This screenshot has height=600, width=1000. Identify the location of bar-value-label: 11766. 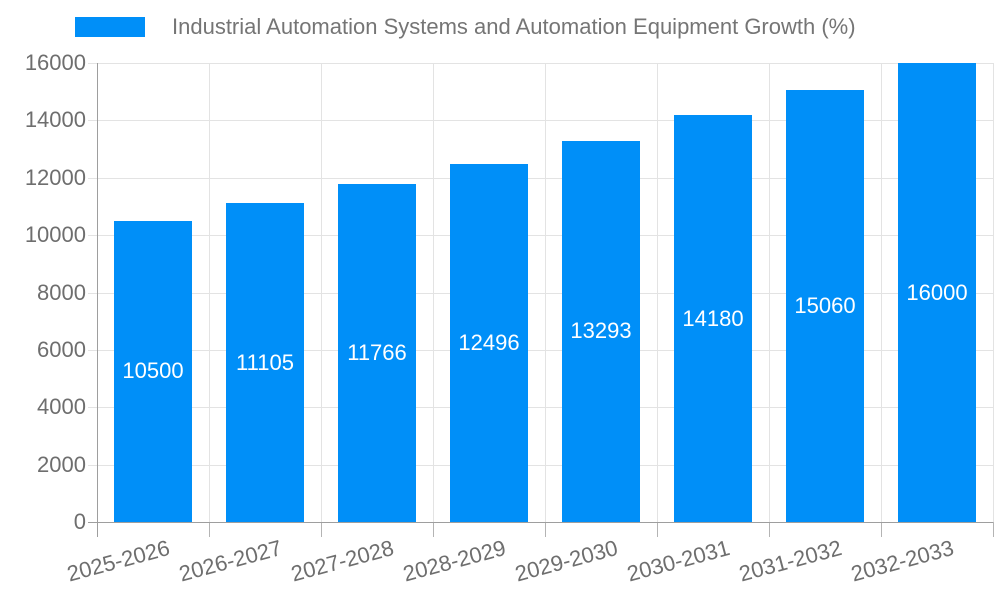
(377, 353).